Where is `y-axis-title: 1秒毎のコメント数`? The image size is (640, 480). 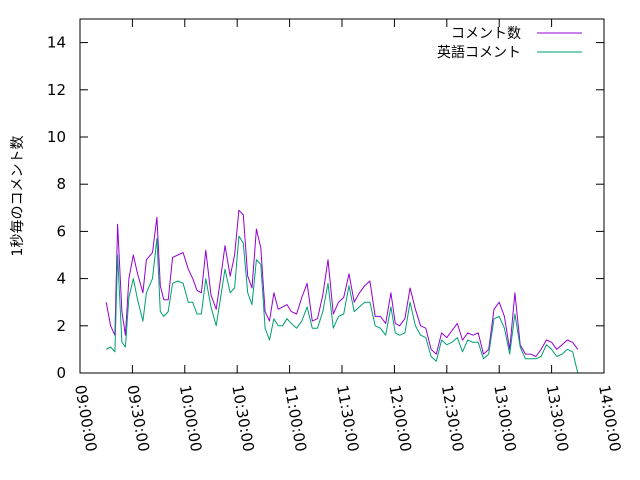
y-axis-title: 1秒毎のコメント数 is located at coordinates (18, 196).